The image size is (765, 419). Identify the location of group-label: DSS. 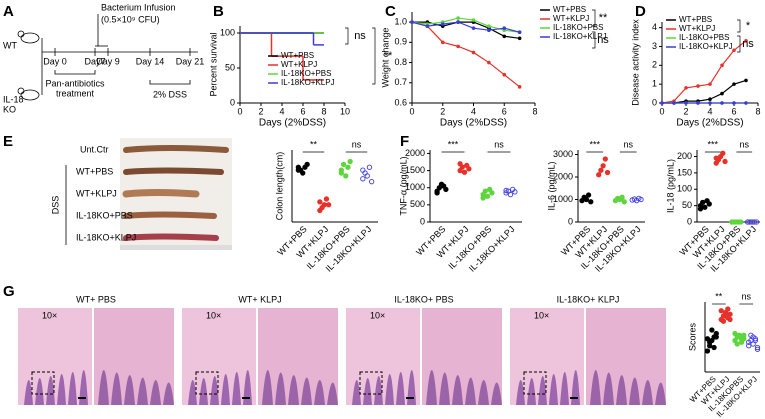
(55, 205).